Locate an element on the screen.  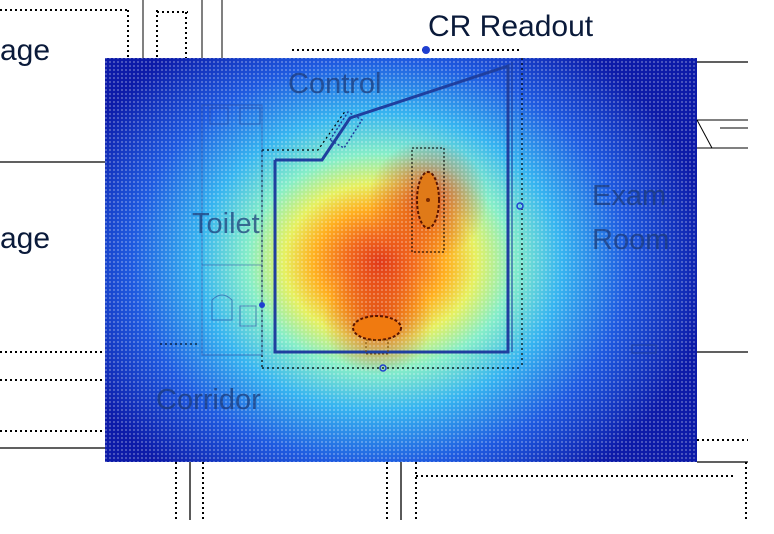
toilet-room-label: Toilet is located at coordinates (226, 224).